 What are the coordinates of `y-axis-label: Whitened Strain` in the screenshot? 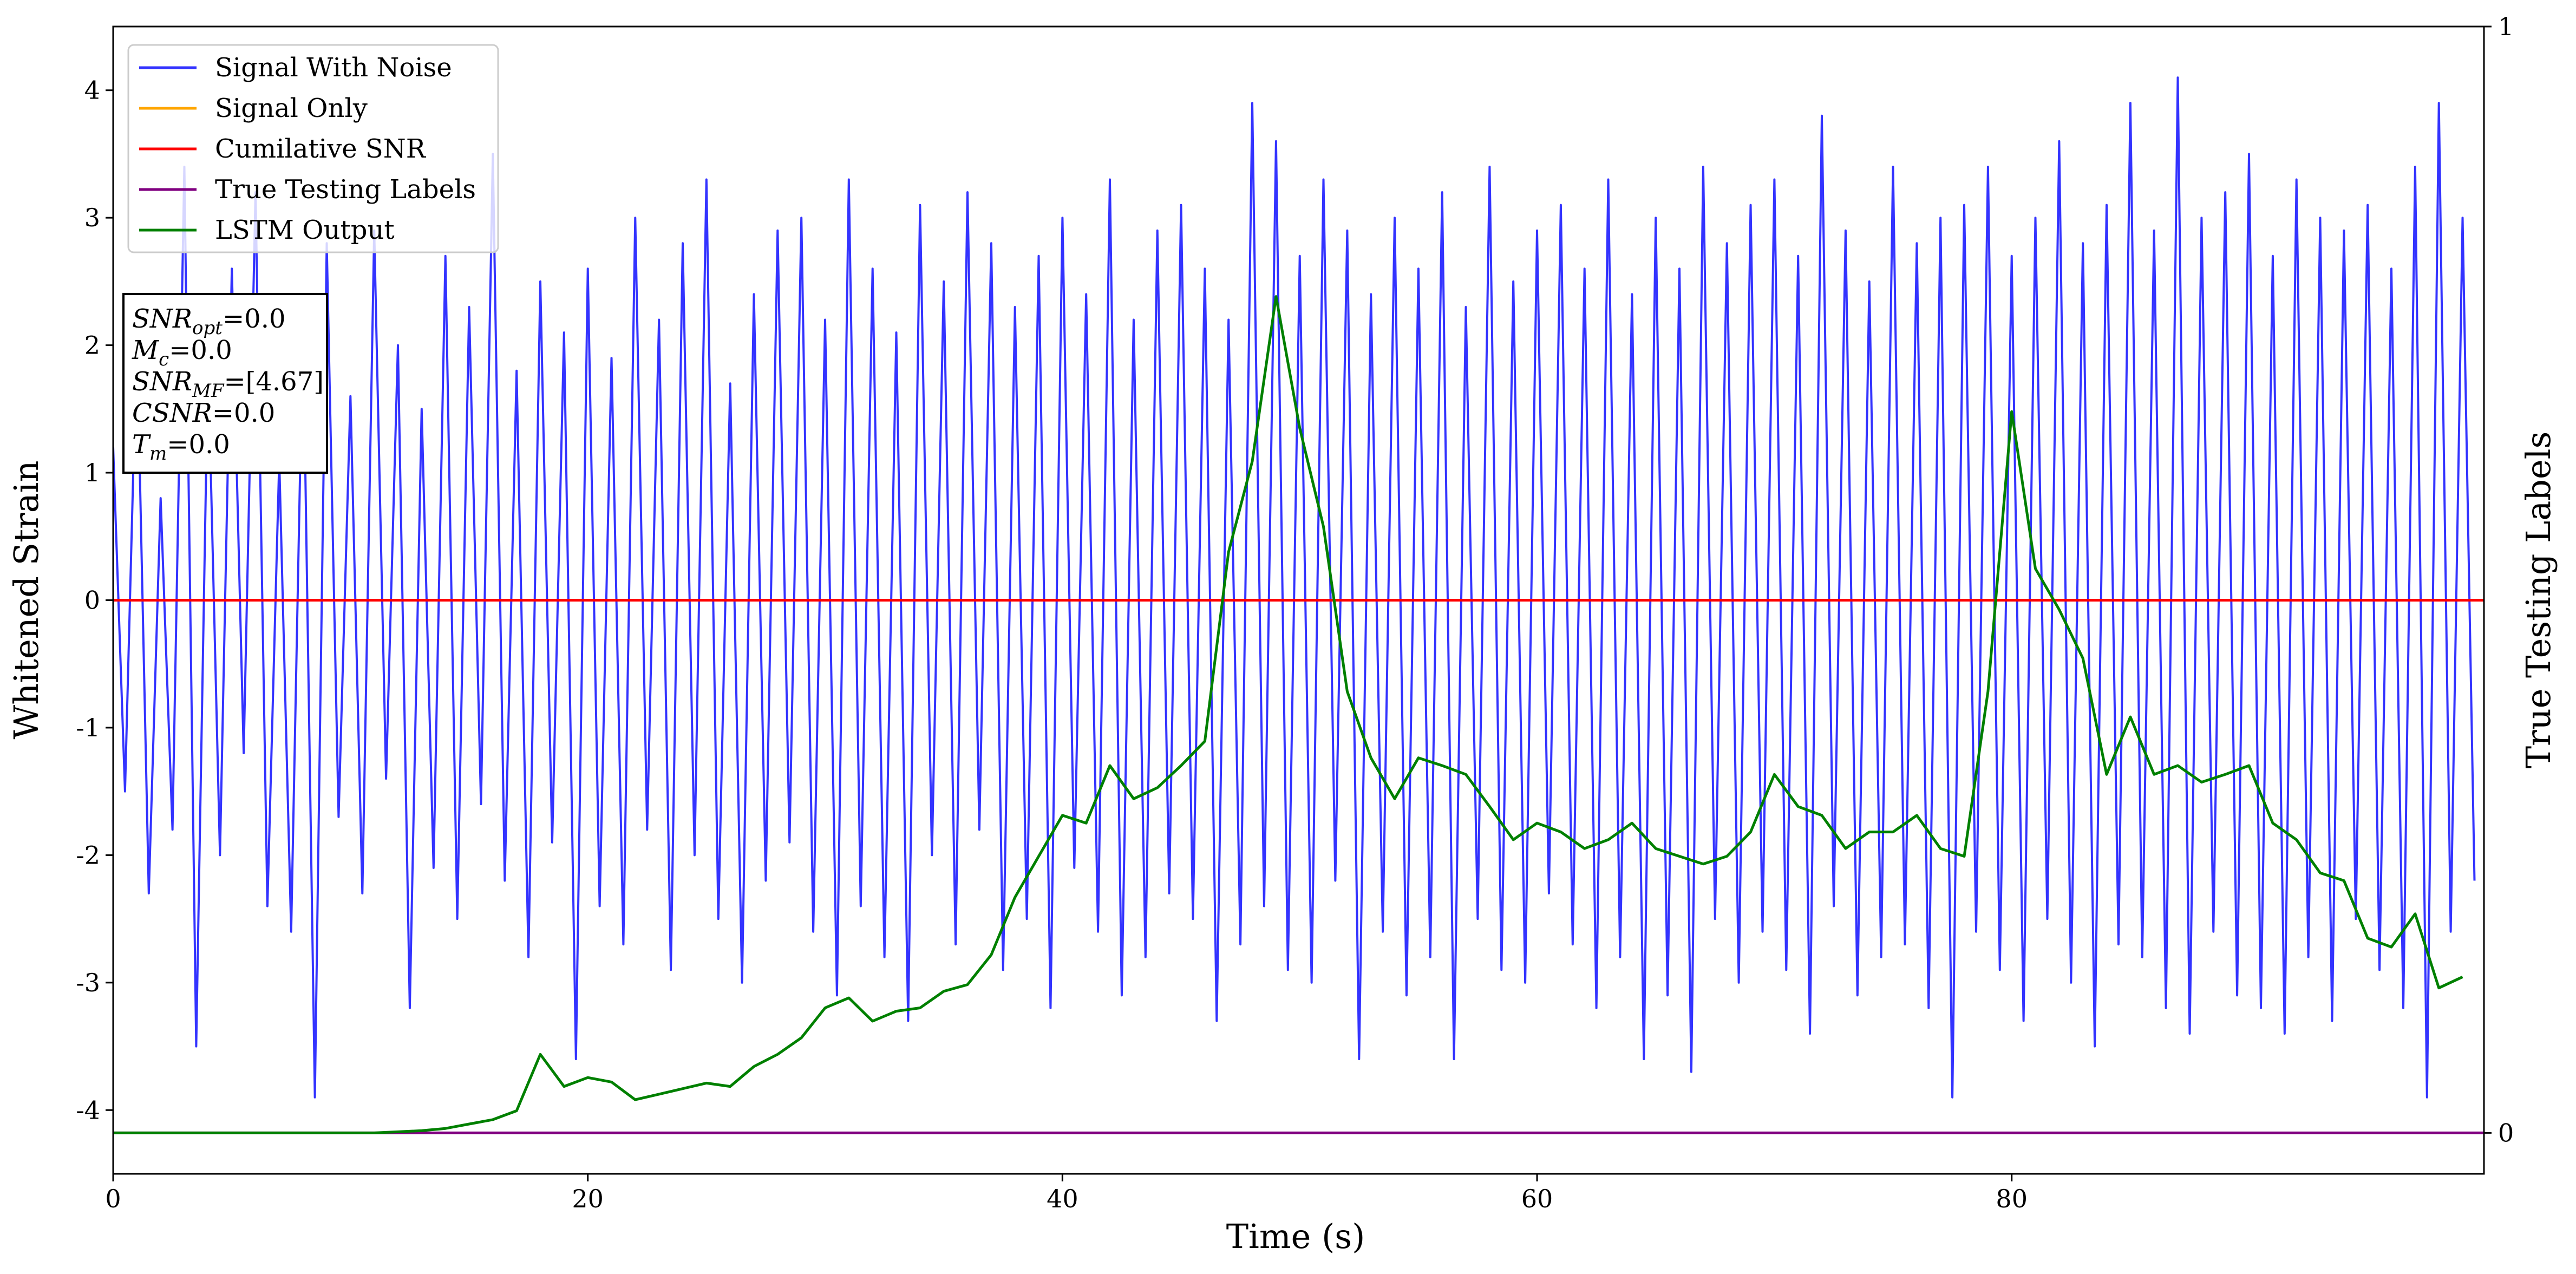 It's located at (26, 600).